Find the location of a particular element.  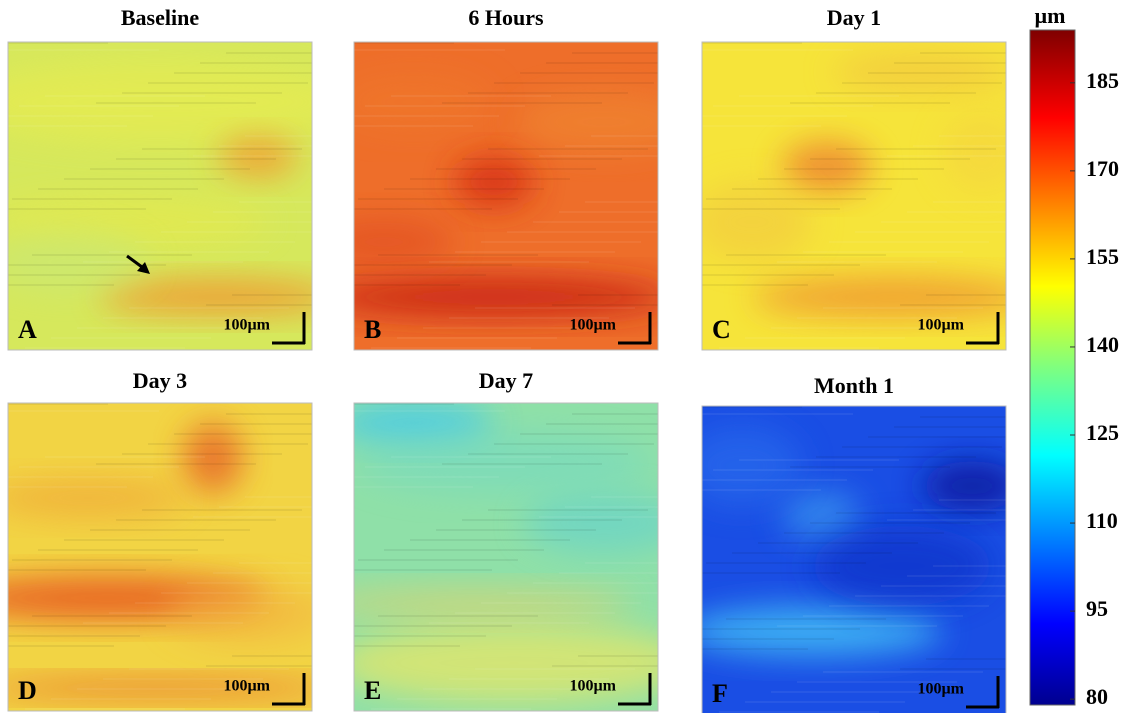

colorbar-tick-label: 95 is located at coordinates (1097, 608).